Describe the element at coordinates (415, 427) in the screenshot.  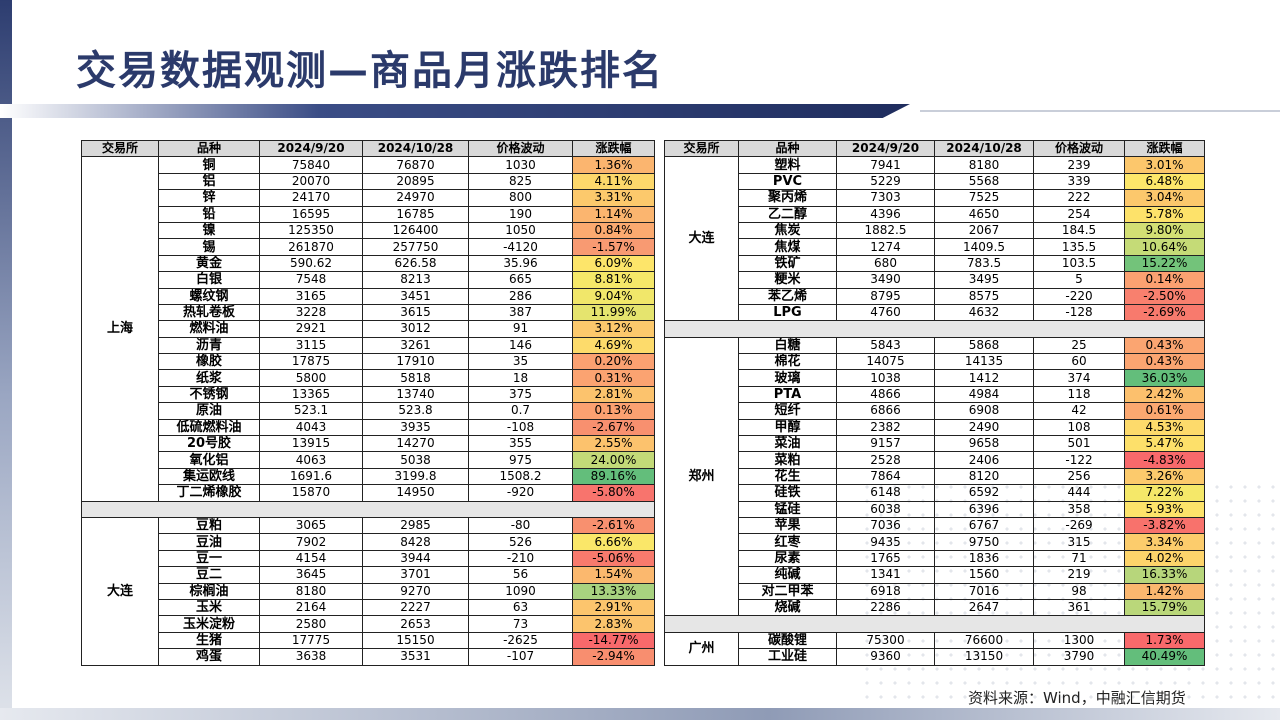
I see `price-end-cell: 3935` at that location.